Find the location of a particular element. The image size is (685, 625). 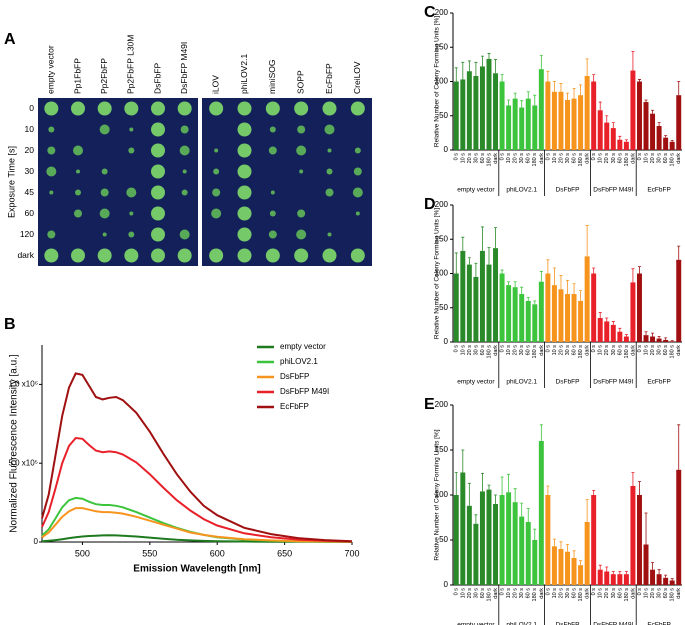

row-label: 60 is located at coordinates (30, 213).